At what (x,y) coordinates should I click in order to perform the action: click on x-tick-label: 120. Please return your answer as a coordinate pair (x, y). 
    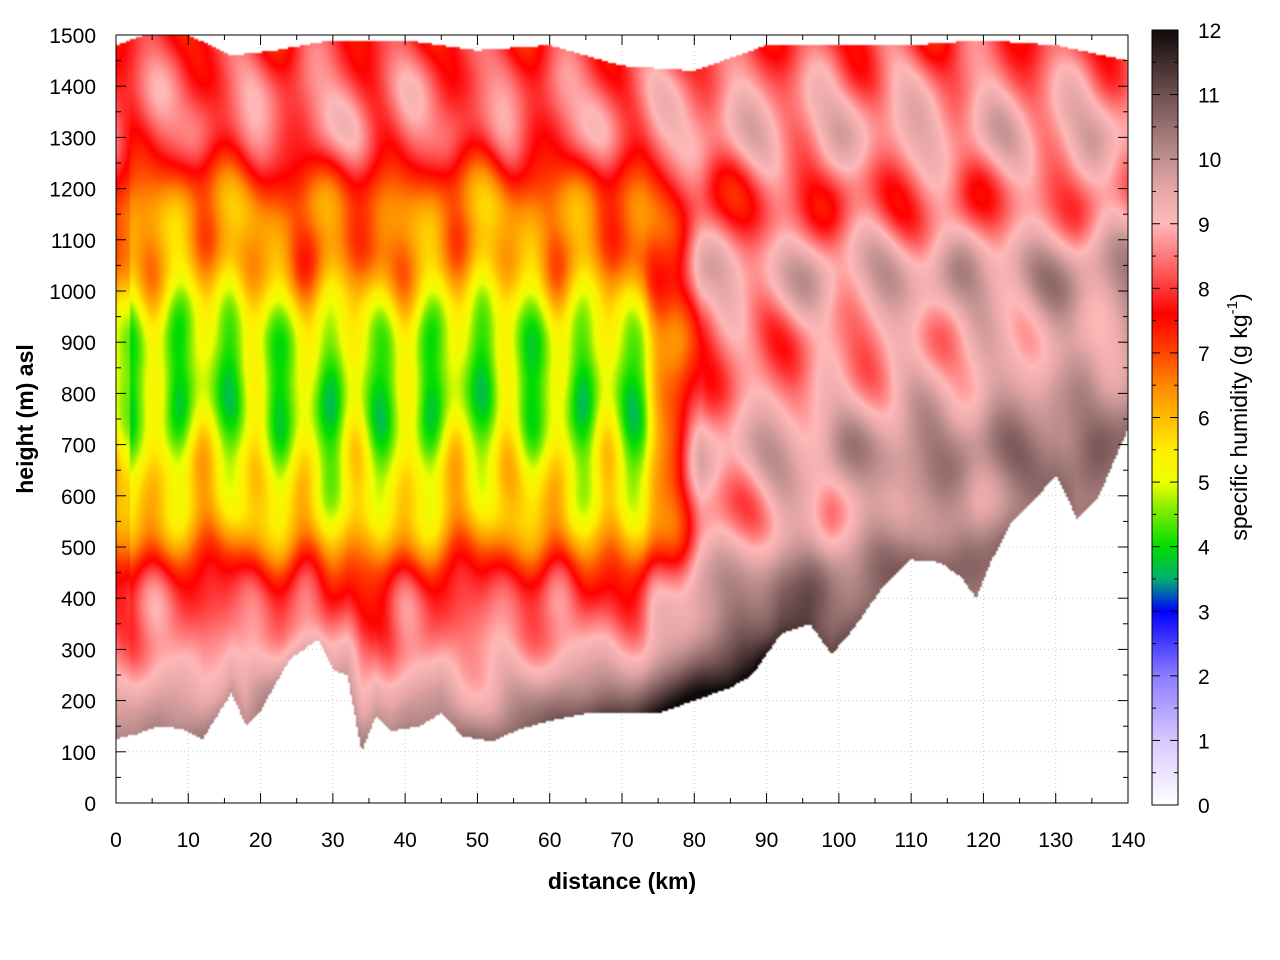
    Looking at the image, I should click on (983, 840).